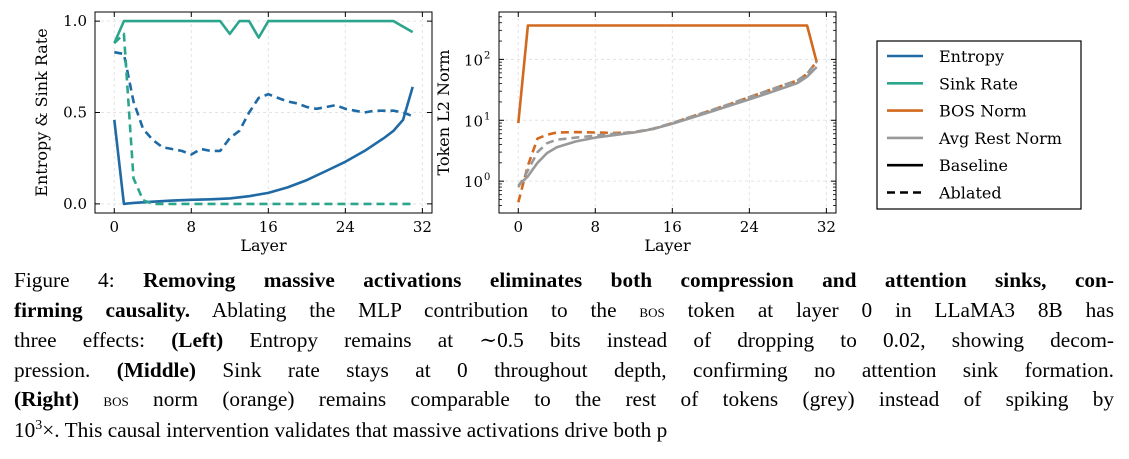 The height and width of the screenshot is (459, 1129). Describe the element at coordinates (75, 204) in the screenshot. I see `y-tick-label: 0.0` at that location.